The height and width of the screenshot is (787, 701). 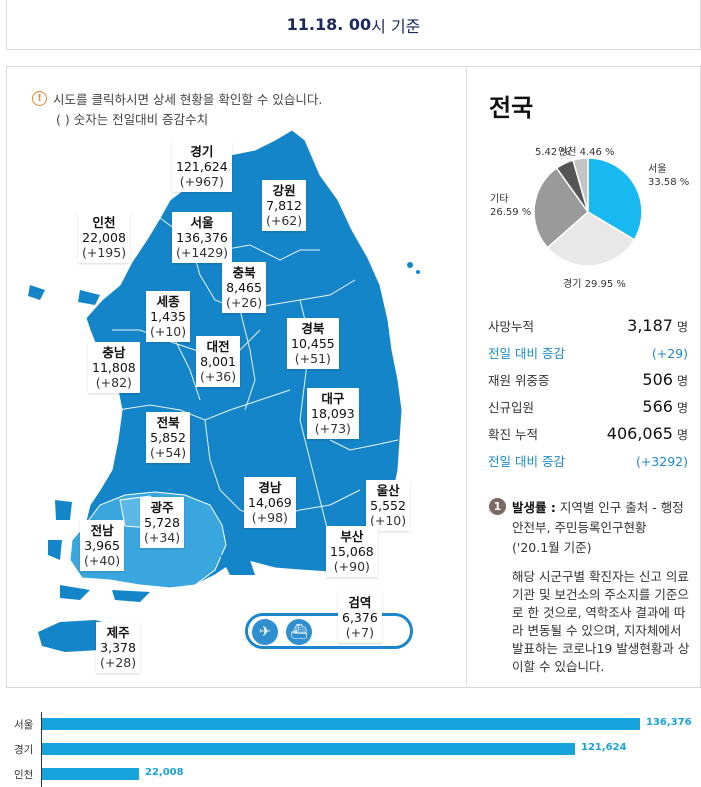 I want to click on stat-value-wrap: 506 명, so click(x=665, y=379).